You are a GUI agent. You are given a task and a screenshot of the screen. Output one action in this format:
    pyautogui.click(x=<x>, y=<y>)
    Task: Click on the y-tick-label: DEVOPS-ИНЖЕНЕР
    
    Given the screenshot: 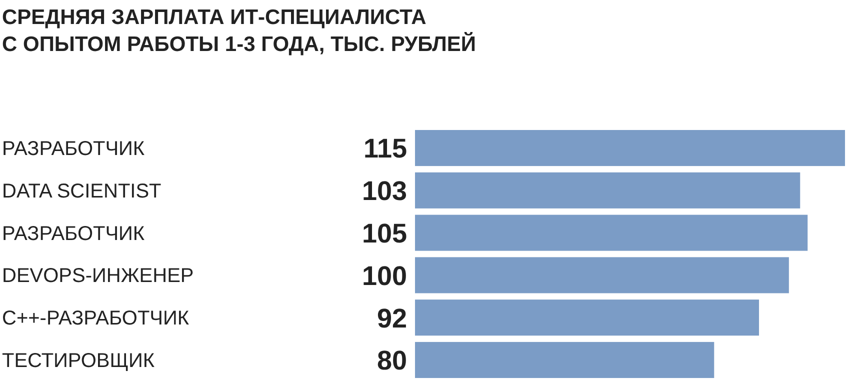 What is the action you would take?
    pyautogui.click(x=98, y=276)
    